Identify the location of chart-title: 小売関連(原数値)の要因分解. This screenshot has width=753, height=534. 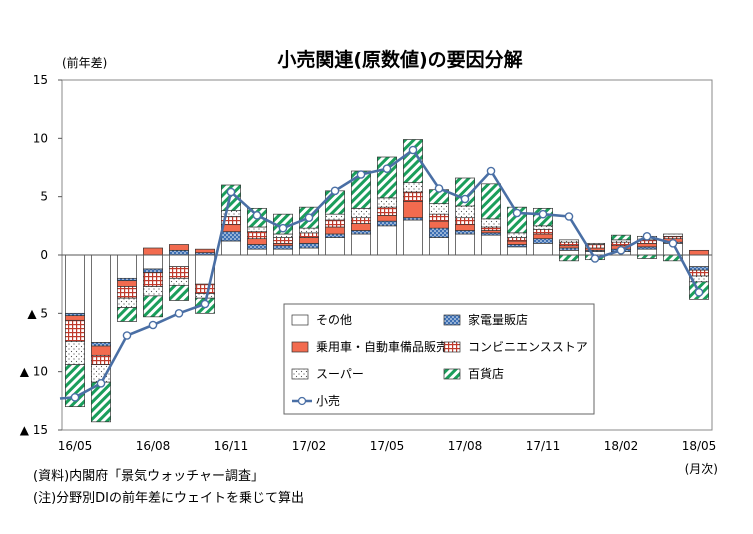
(399, 59).